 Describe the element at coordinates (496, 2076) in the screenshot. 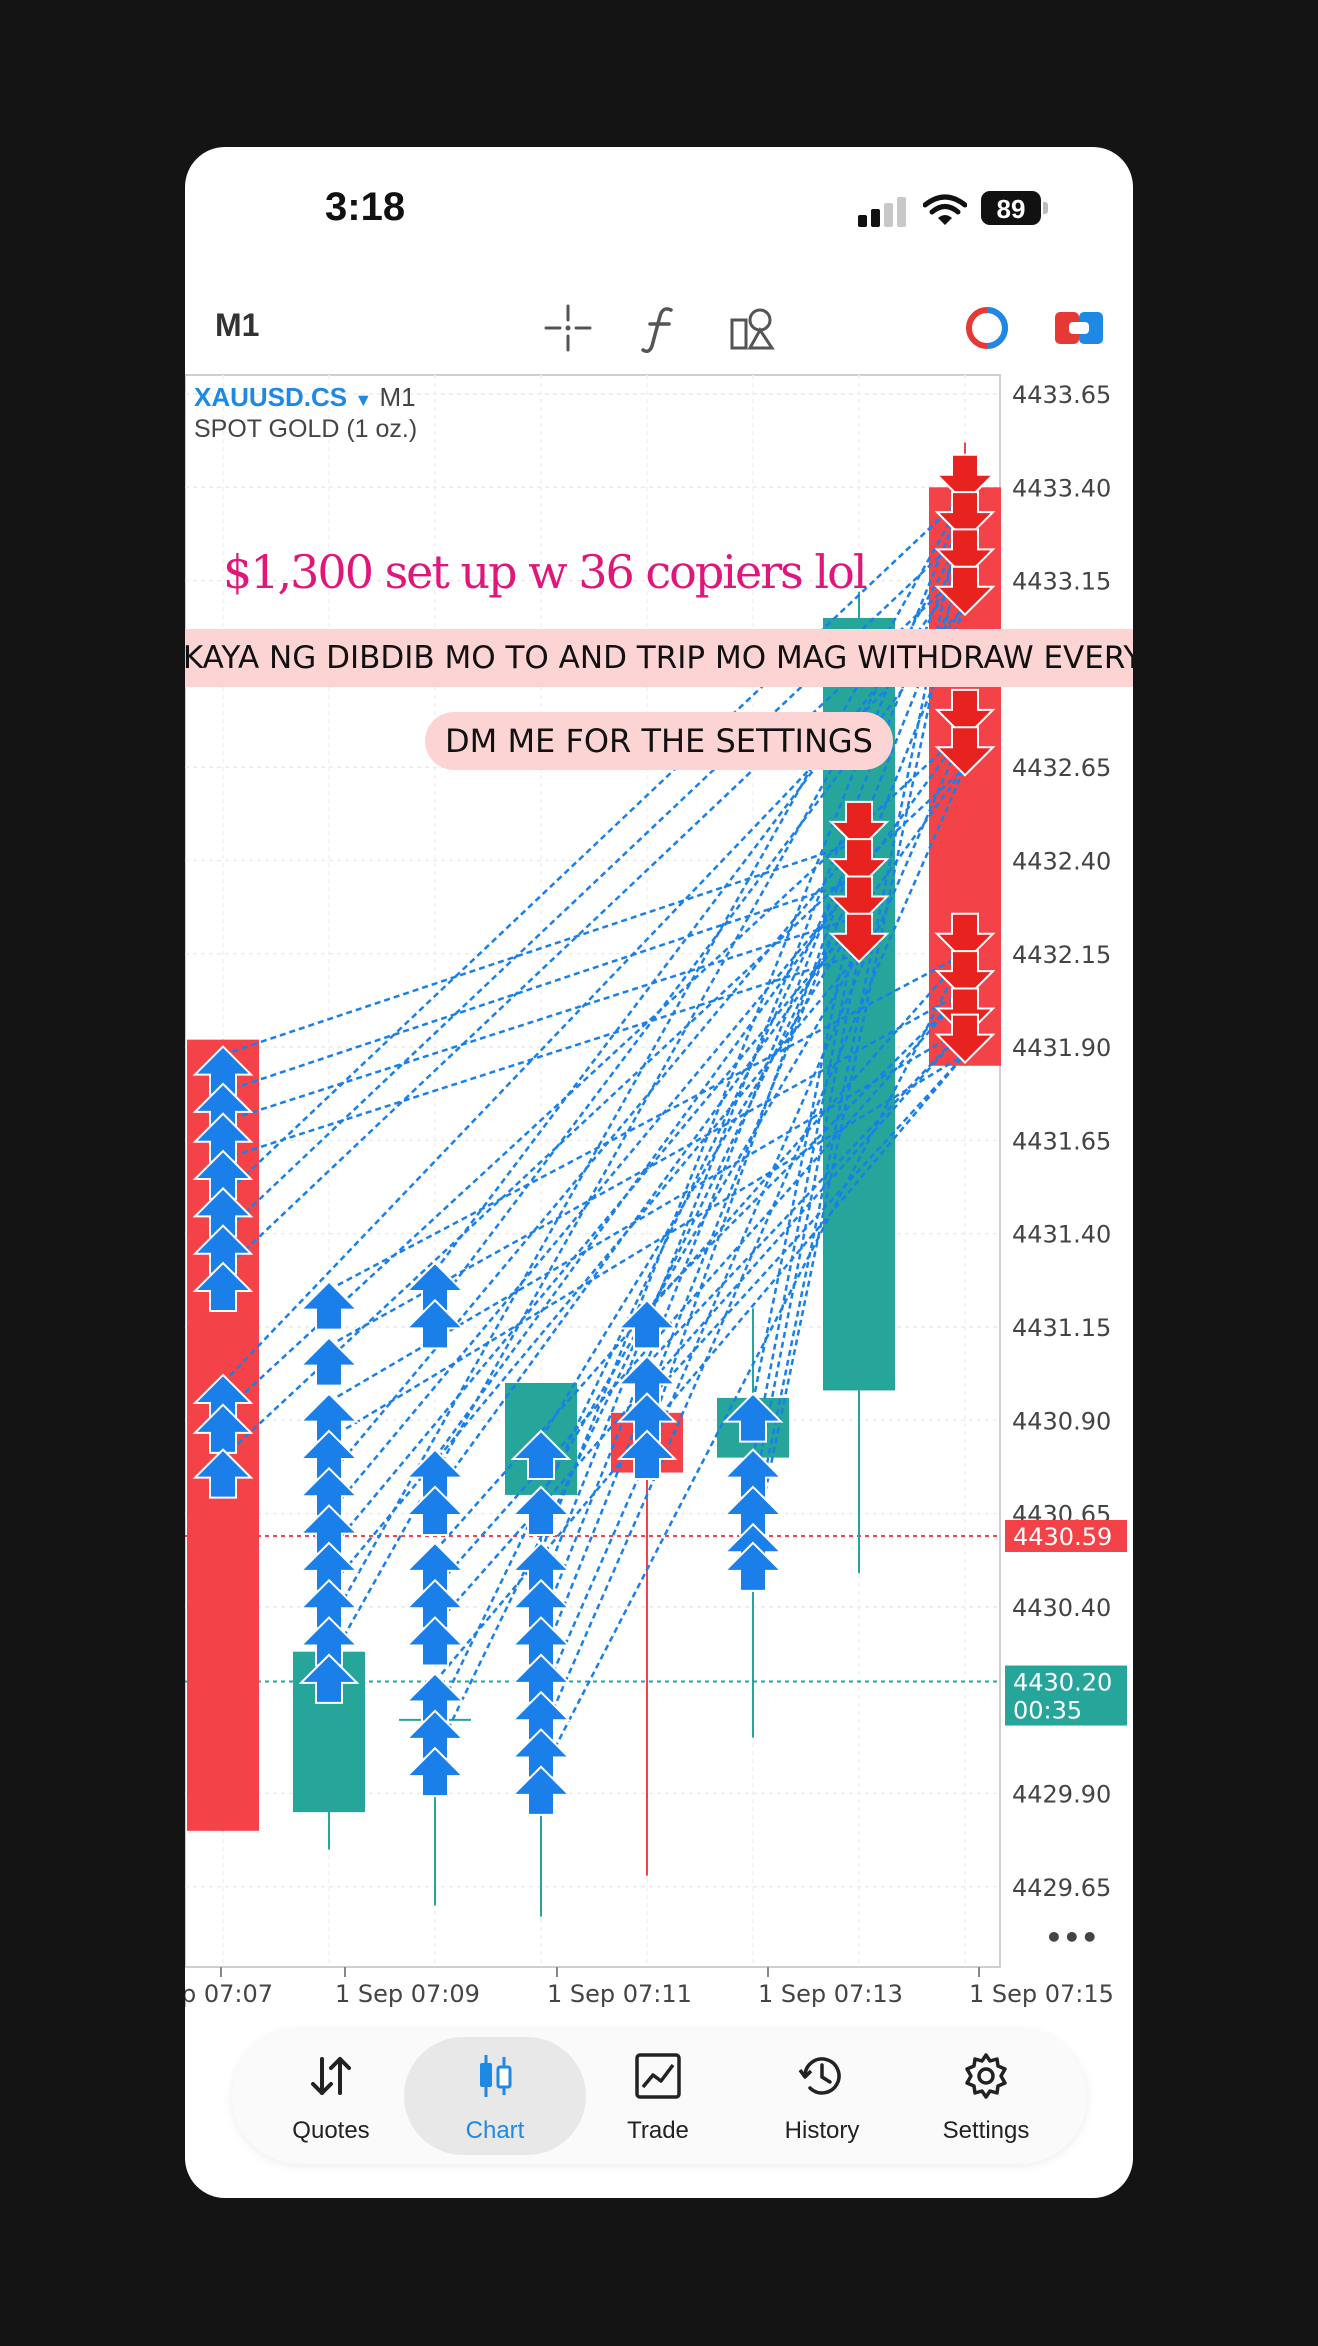

I see `chart-icon` at that location.